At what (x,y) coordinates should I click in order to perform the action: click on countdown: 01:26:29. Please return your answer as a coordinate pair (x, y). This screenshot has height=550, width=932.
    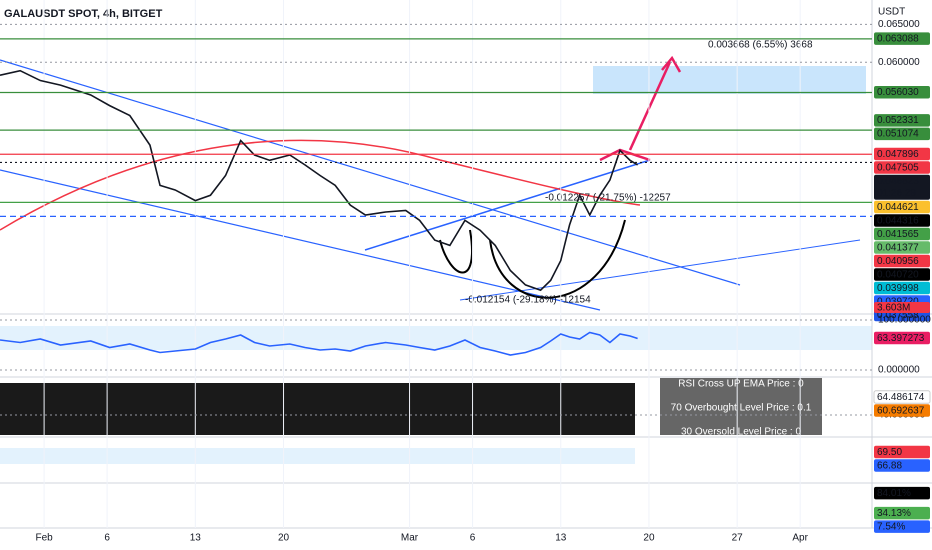
    Looking at the image, I should click on (896, 193).